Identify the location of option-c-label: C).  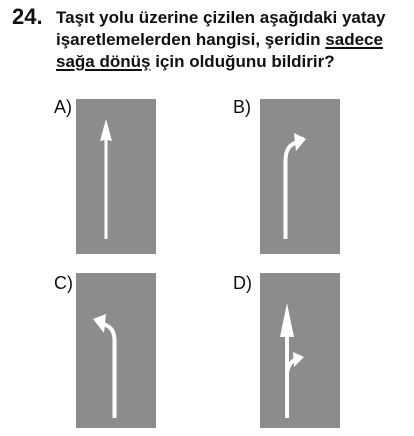
(63, 283).